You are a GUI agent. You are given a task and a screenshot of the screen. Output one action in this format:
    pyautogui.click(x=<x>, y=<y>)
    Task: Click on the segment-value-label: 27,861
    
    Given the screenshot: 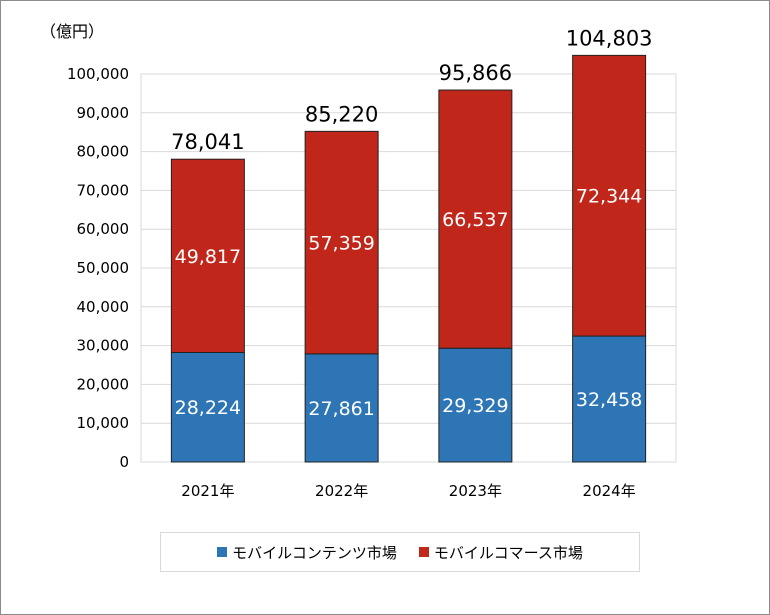 What is the action you would take?
    pyautogui.click(x=341, y=409)
    